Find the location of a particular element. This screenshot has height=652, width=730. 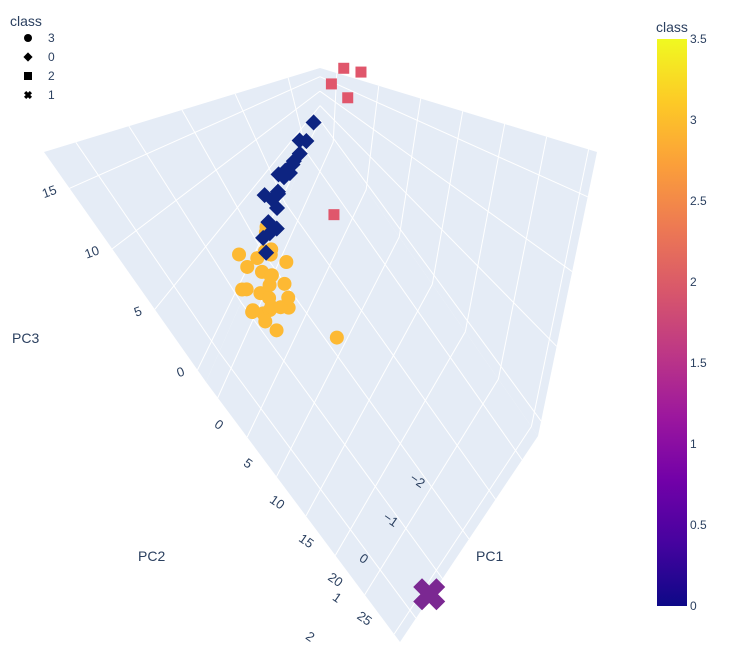

colorbar-tick-label: 2.5 is located at coordinates (698, 201).